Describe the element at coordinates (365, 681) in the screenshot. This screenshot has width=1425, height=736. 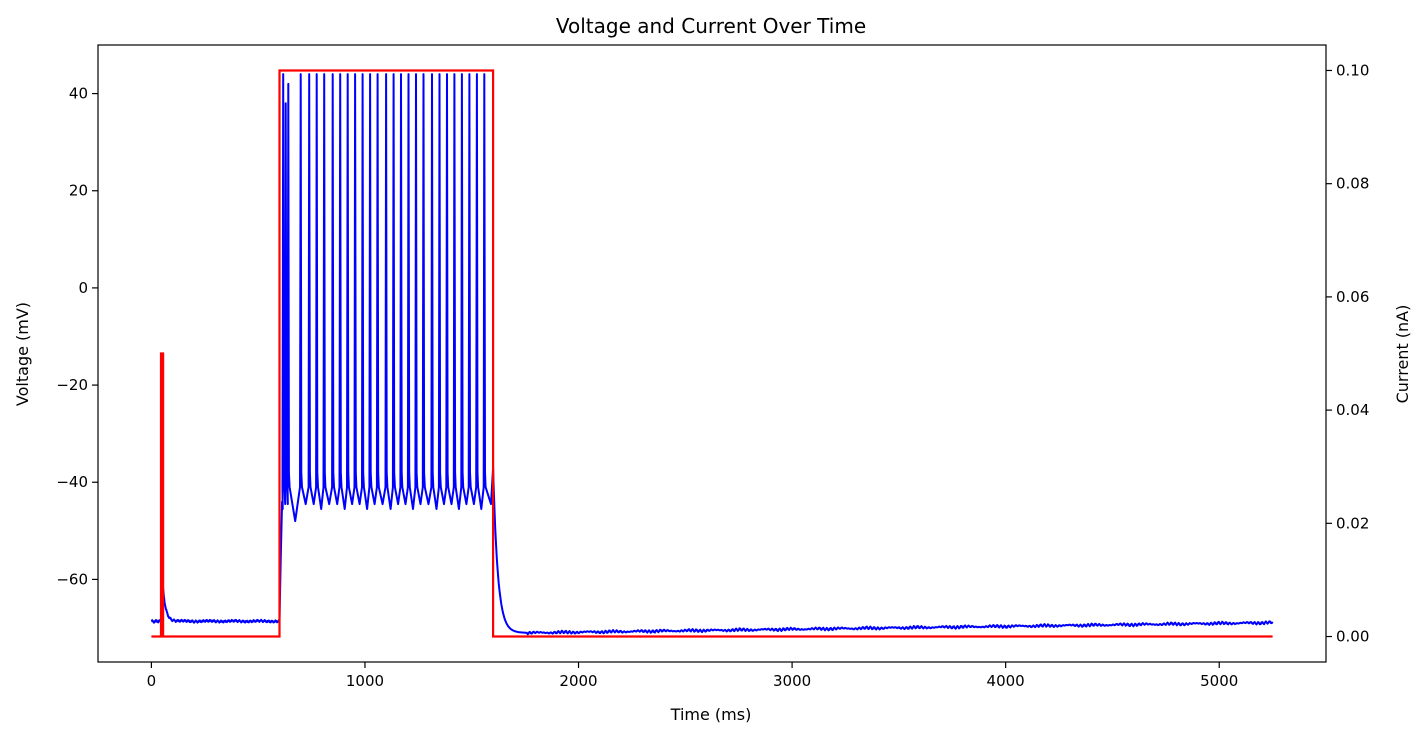
I see `x-tick-label: 1000` at that location.